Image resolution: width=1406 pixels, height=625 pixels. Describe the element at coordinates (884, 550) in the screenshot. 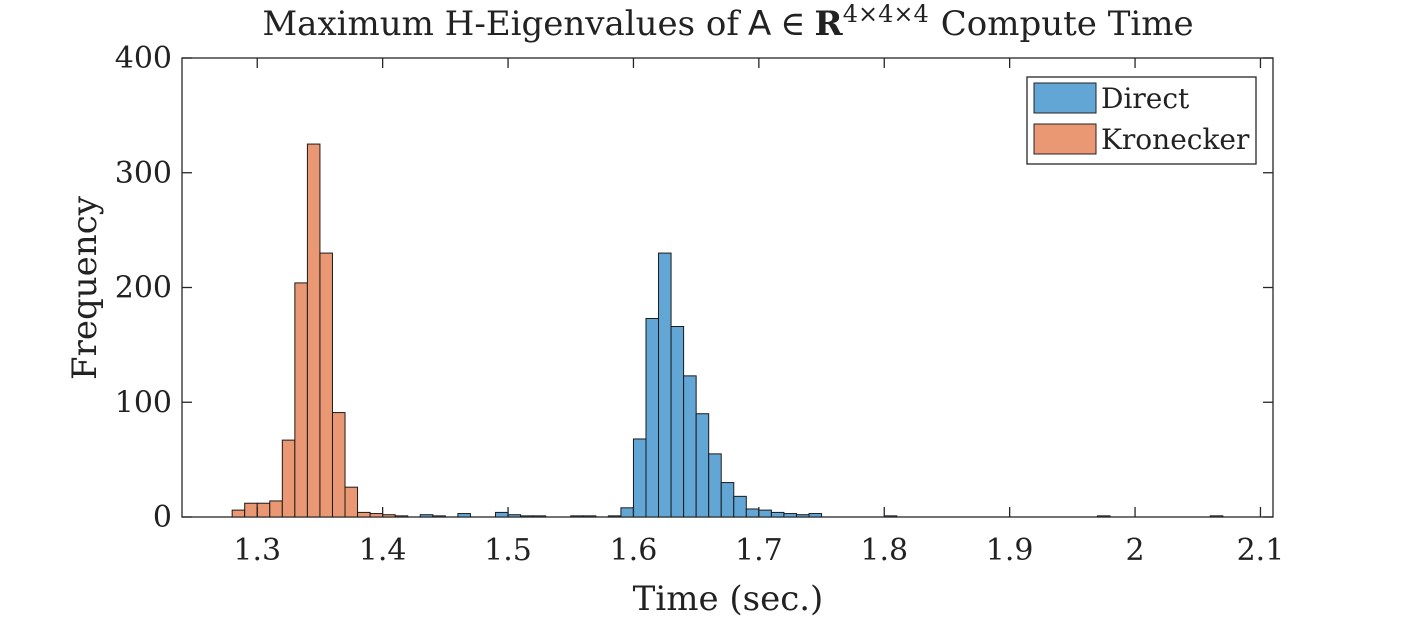

I see `x-tick-label: 1.8` at that location.